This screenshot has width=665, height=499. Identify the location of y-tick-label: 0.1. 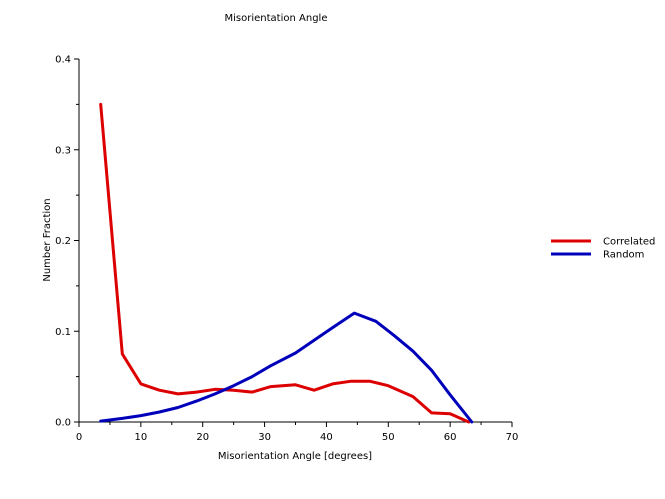
(63, 332).